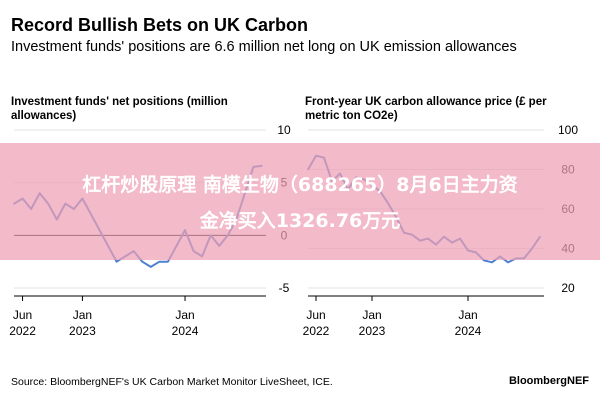  I want to click on brand-logo: BloombergNEF, so click(548, 381).